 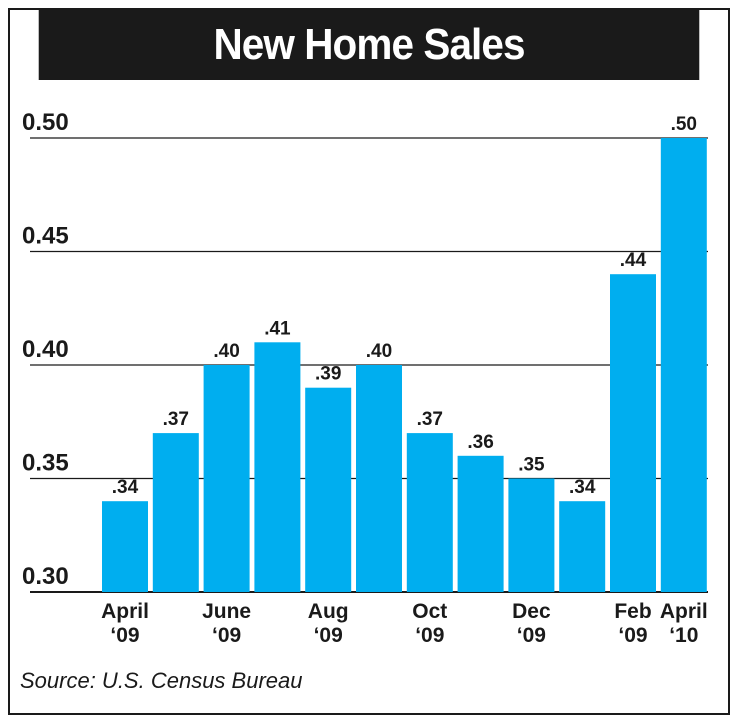 I want to click on x-tick-label-year: ‘10, so click(x=683, y=635).